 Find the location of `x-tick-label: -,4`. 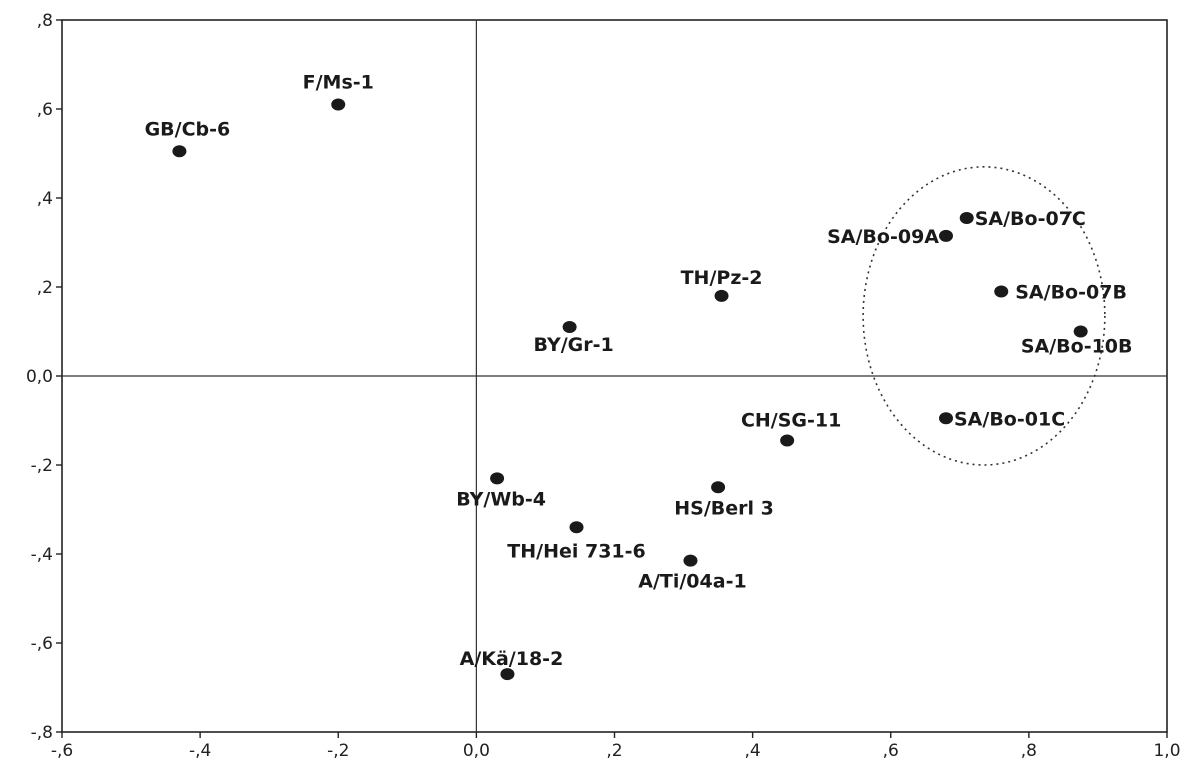

x-tick-label: -,4 is located at coordinates (200, 751).